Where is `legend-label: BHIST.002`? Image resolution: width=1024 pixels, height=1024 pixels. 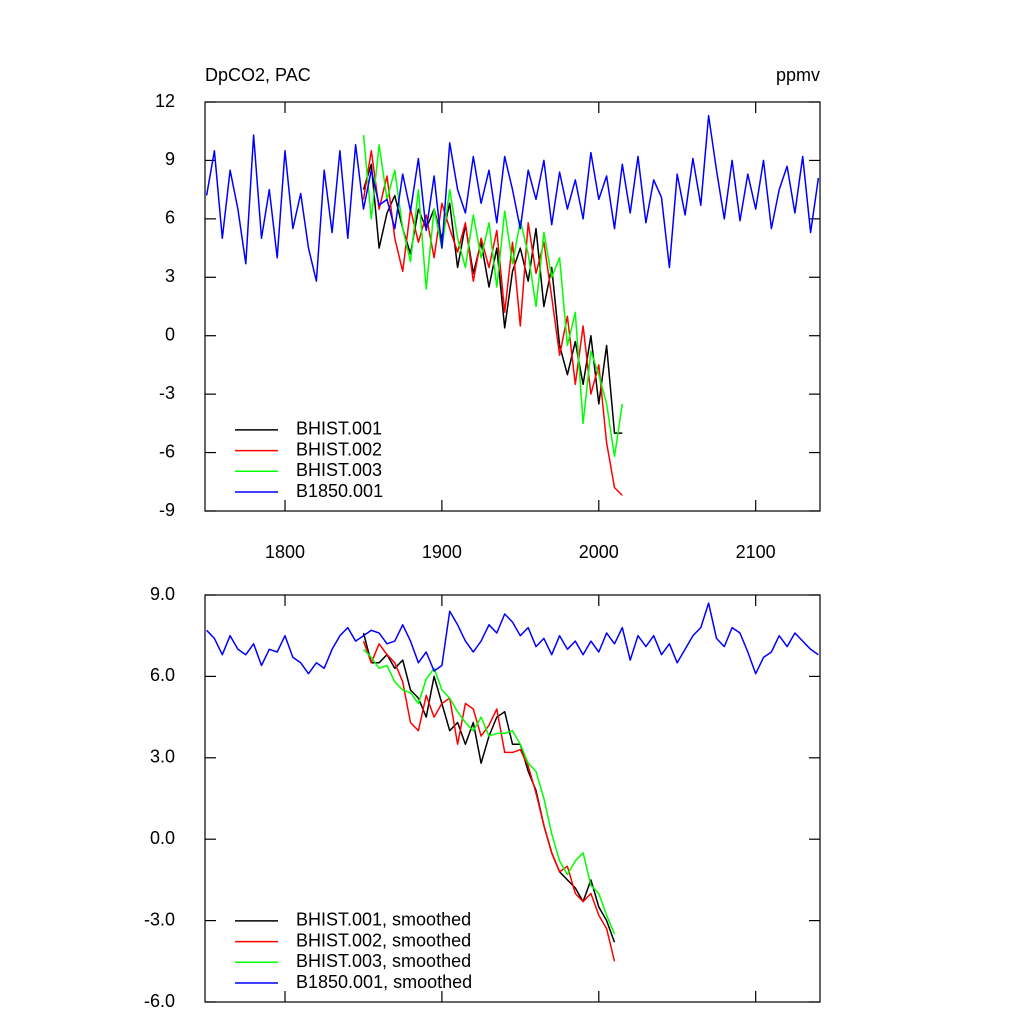
legend-label: BHIST.002 is located at coordinates (339, 449).